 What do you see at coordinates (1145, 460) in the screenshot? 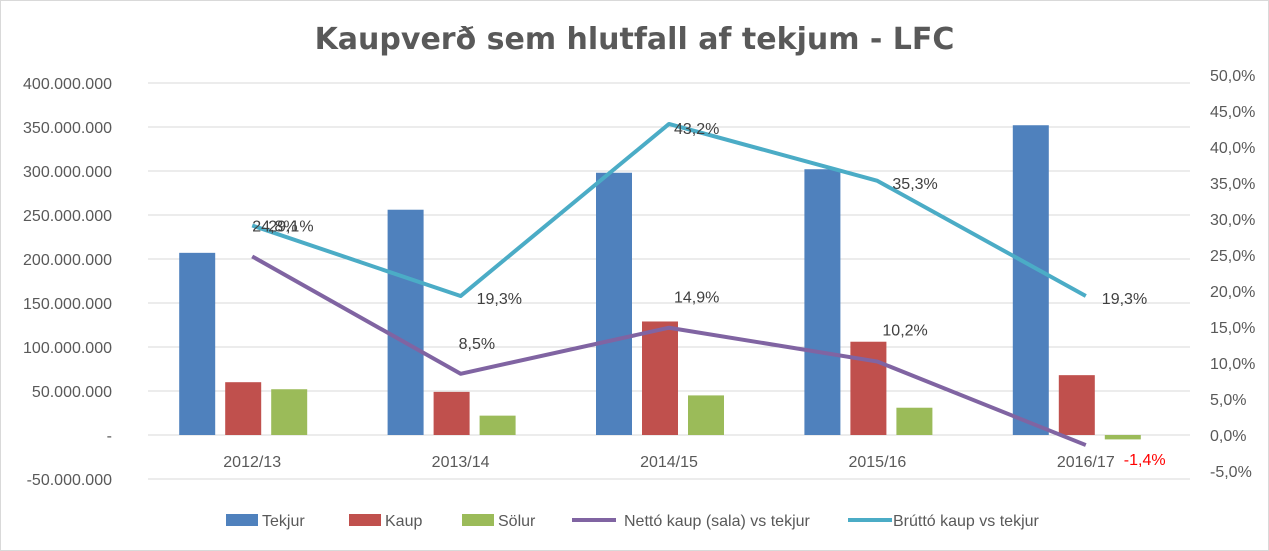
I see `data-label: -1,4%` at bounding box center [1145, 460].